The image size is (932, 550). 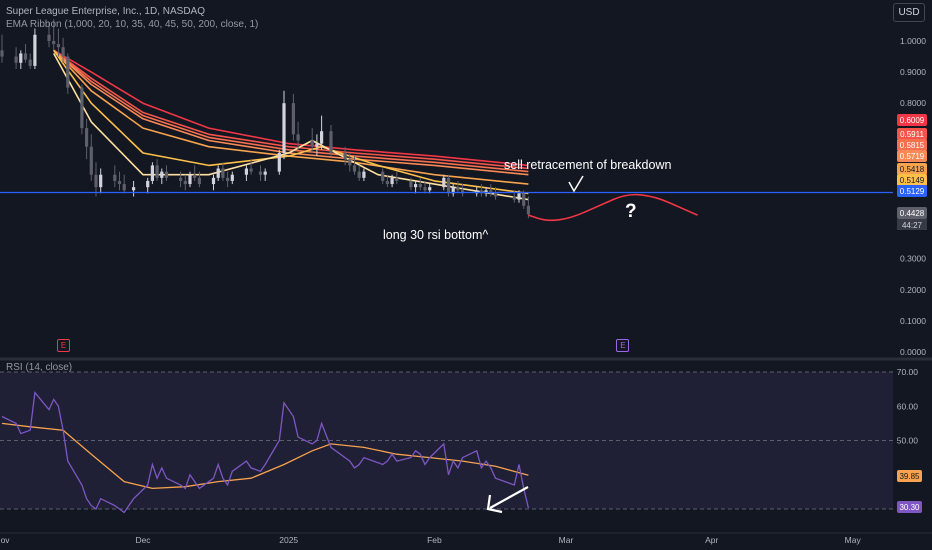 I want to click on price-tick-label: 0.0000, so click(x=913, y=352).